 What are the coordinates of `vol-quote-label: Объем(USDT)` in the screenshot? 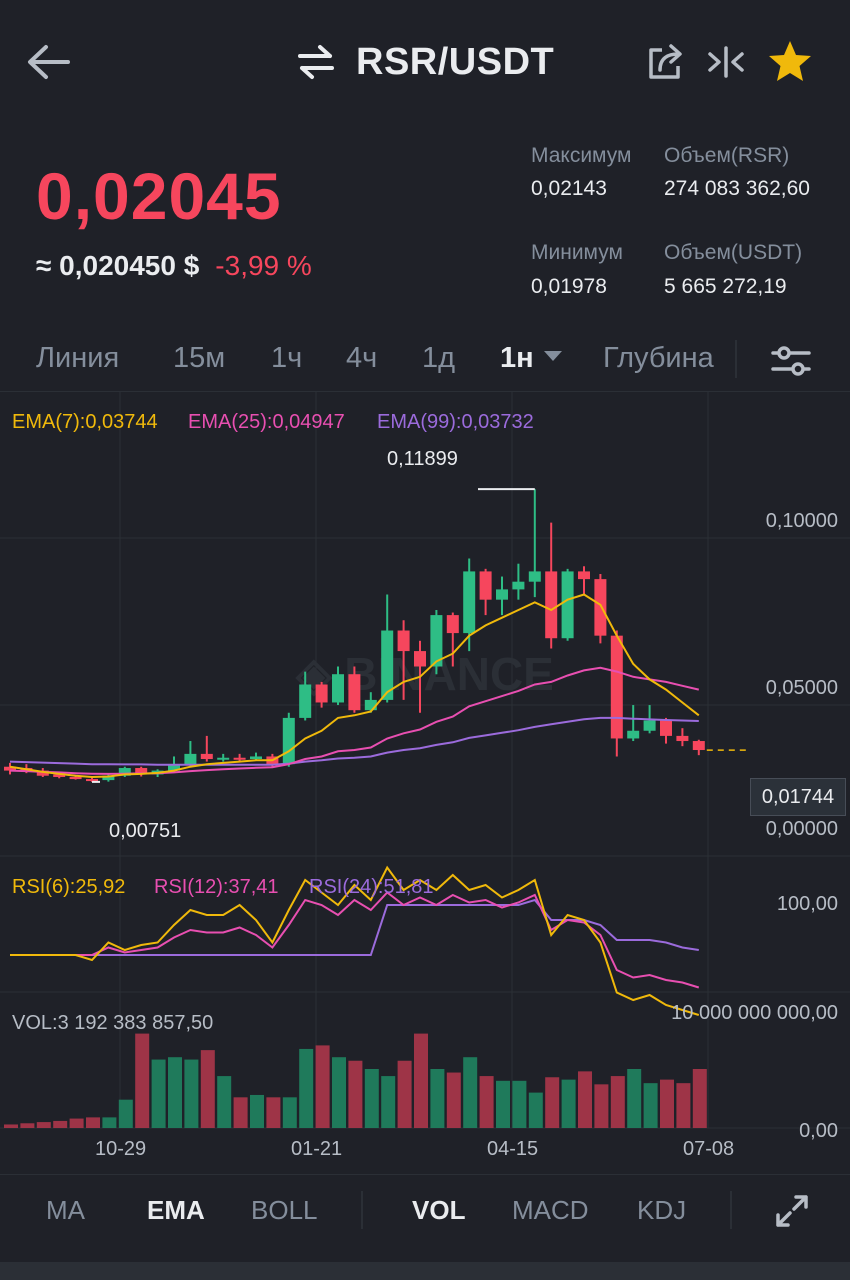 It's located at (733, 252).